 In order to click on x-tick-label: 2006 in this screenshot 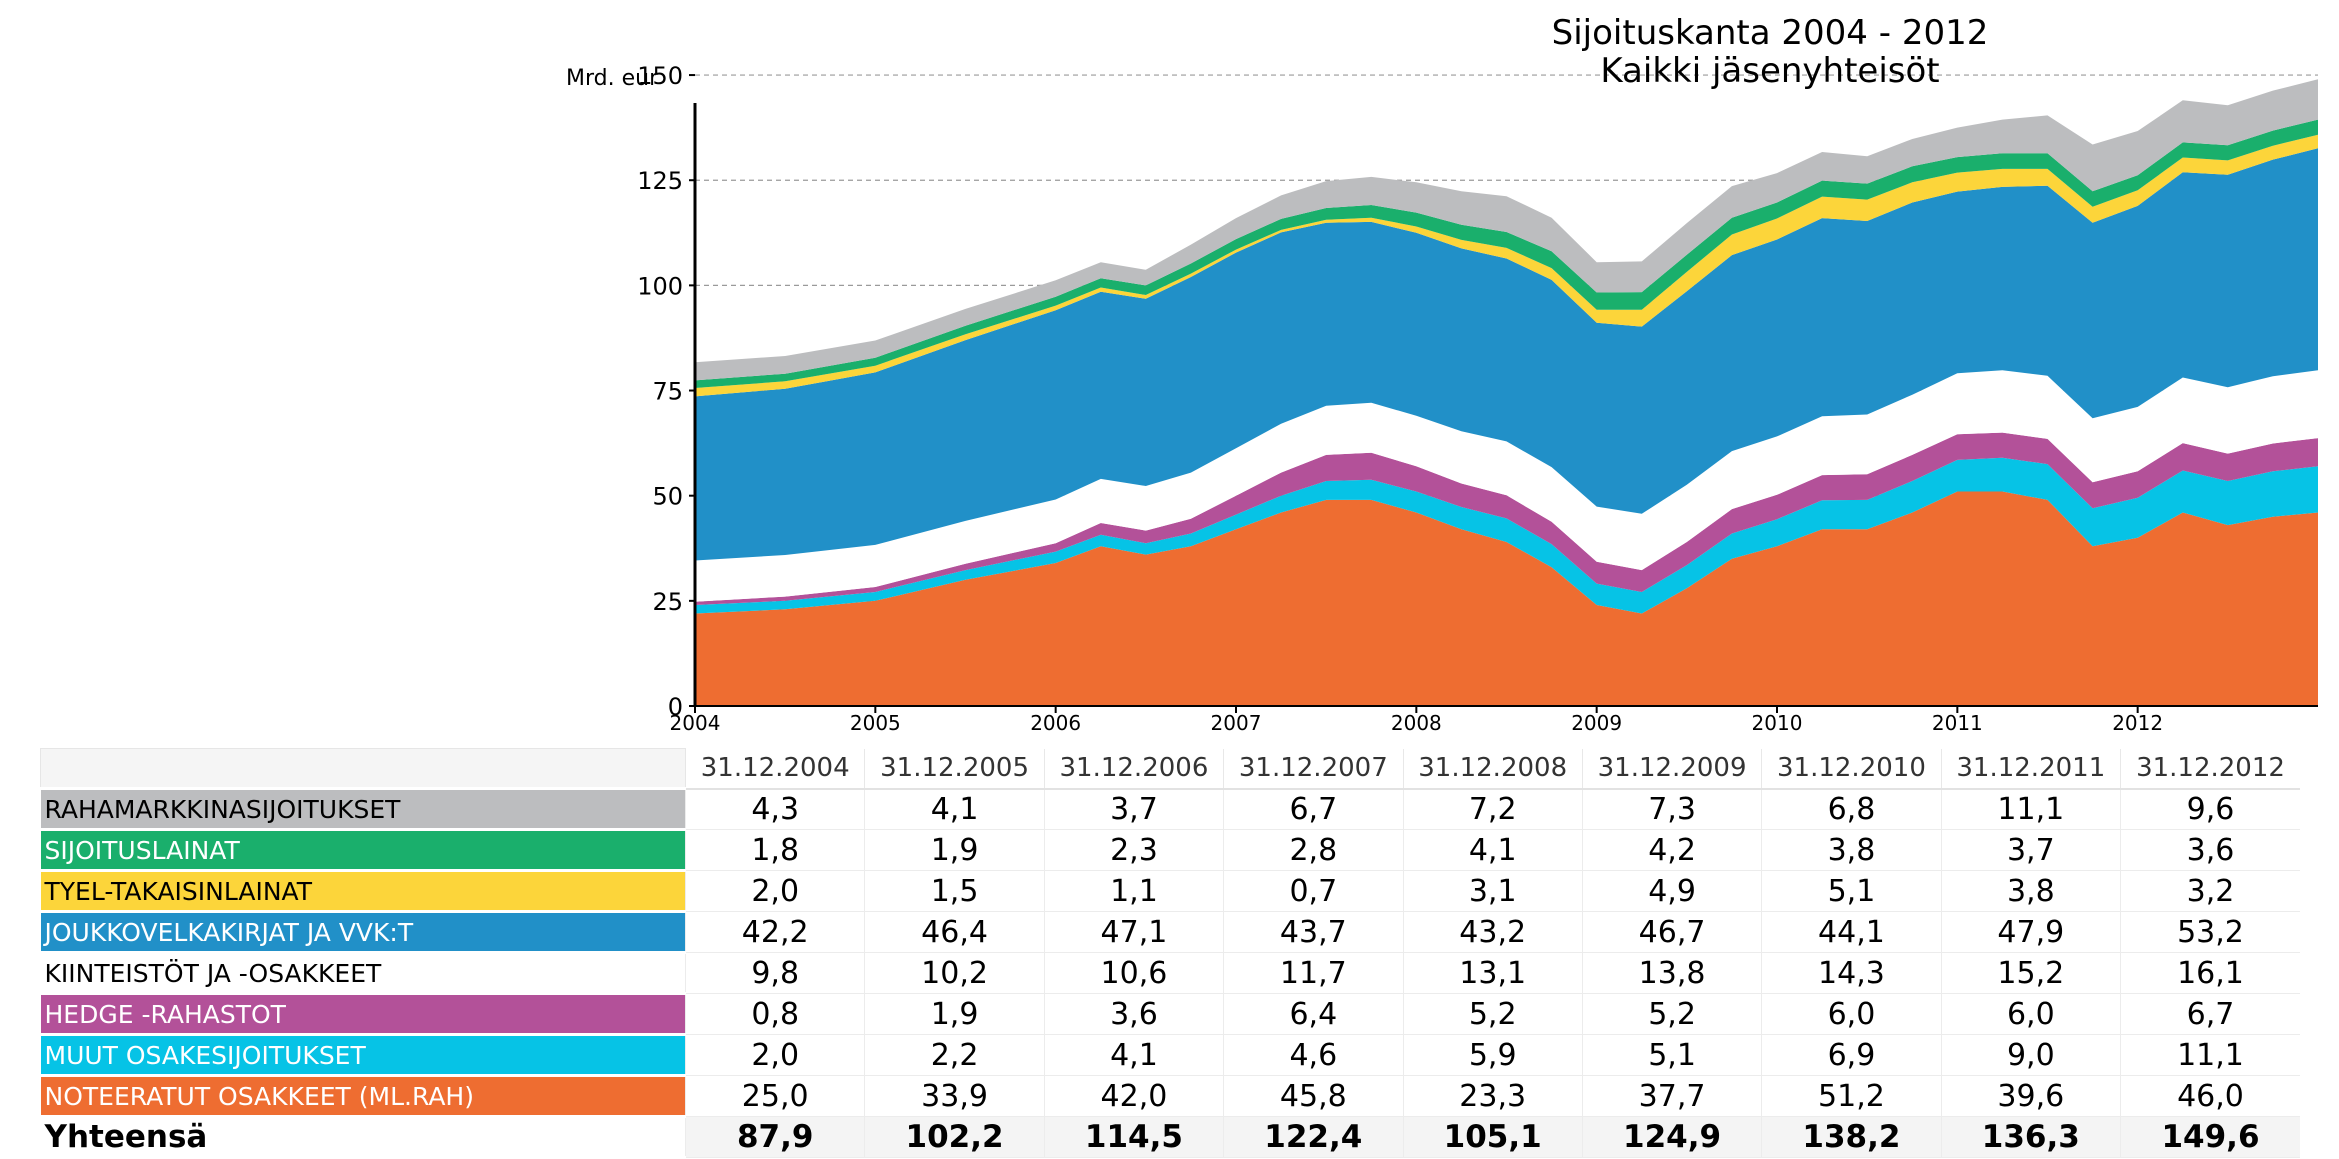, I will do `click(1055, 723)`.